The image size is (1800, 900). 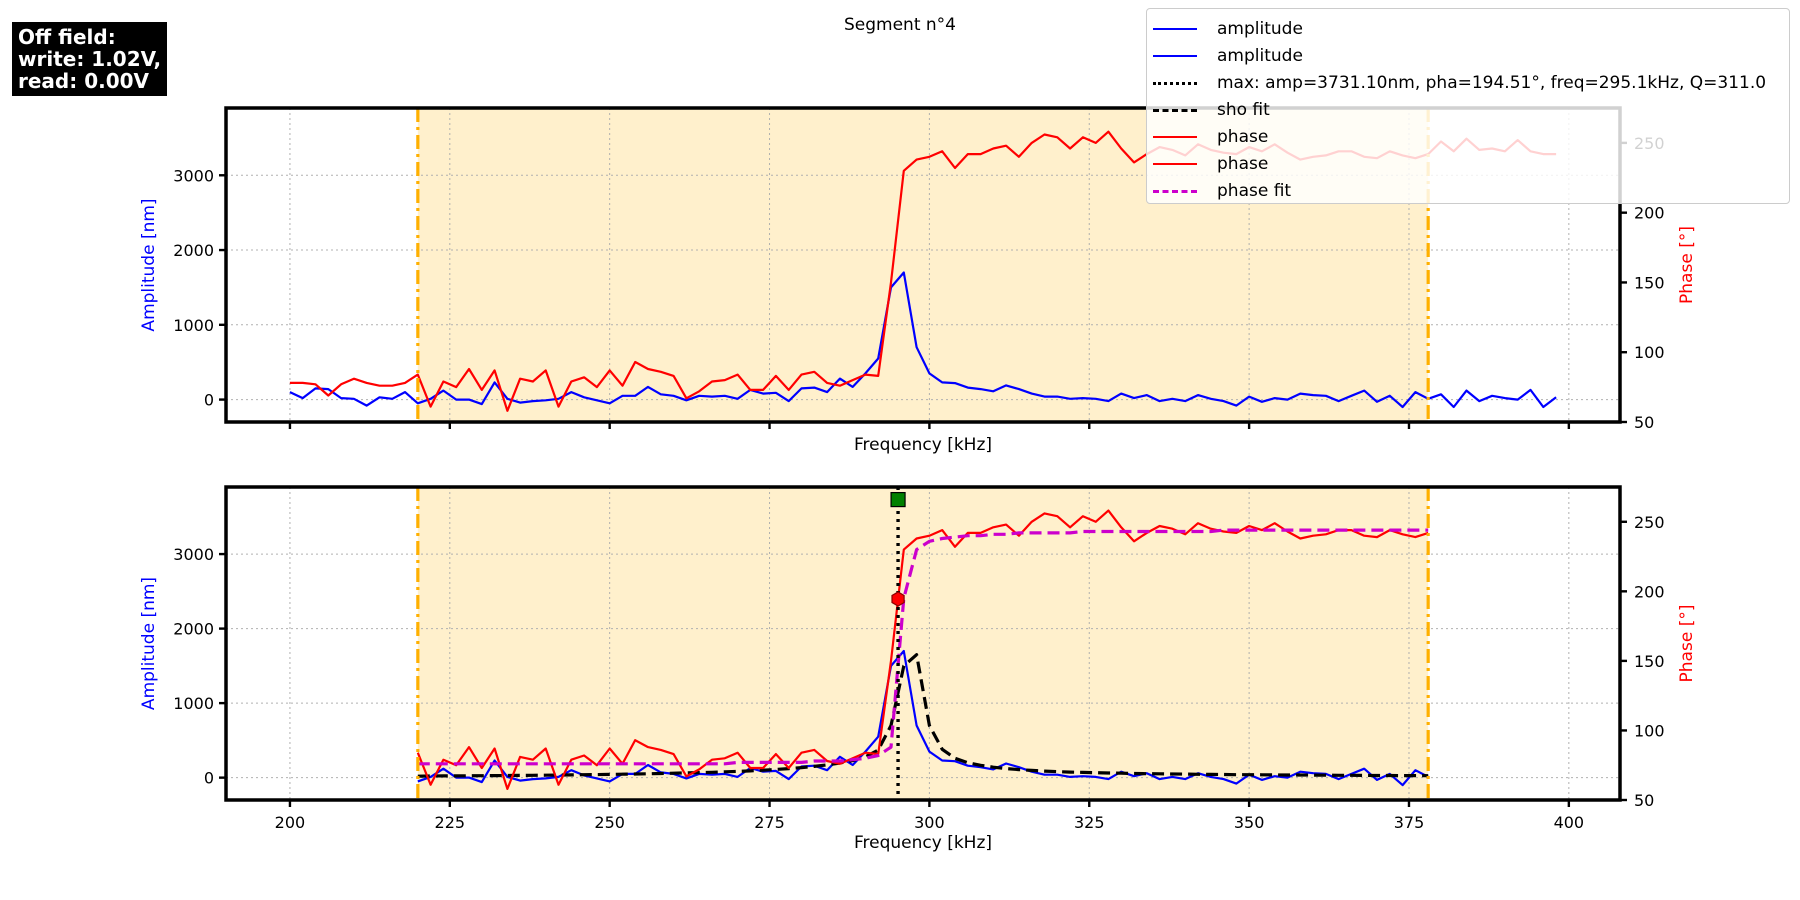 I want to click on x-tick-label: 400, so click(x=1569, y=822).